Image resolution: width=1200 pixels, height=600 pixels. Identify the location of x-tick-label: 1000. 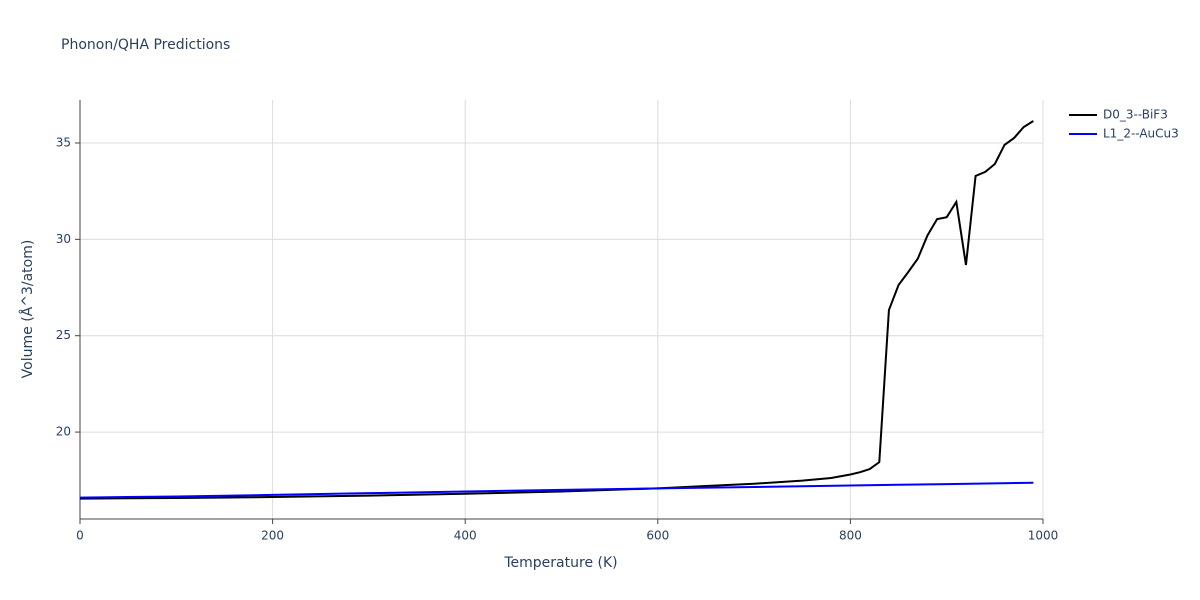
(1043, 536).